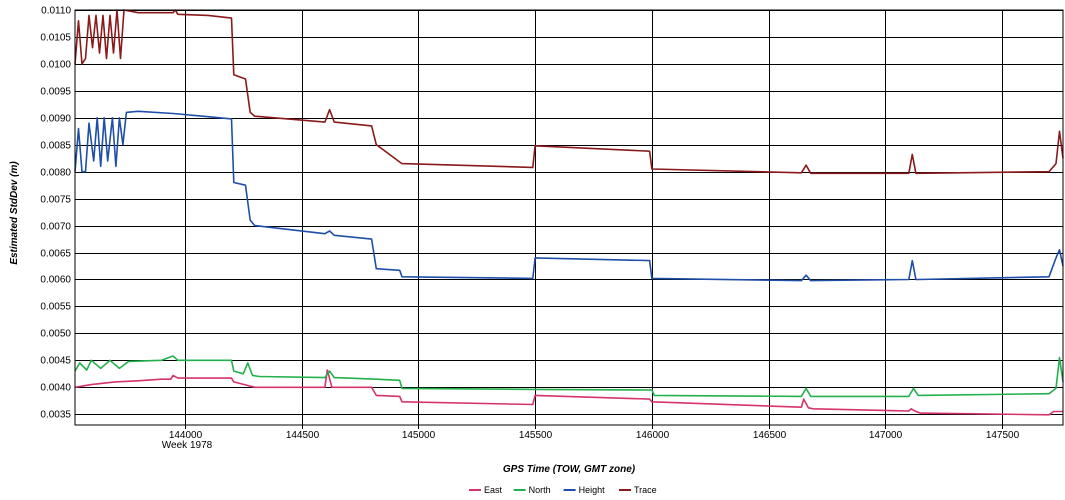 This screenshot has height=500, width=1065. I want to click on x-tick-label: 144500, so click(303, 435).